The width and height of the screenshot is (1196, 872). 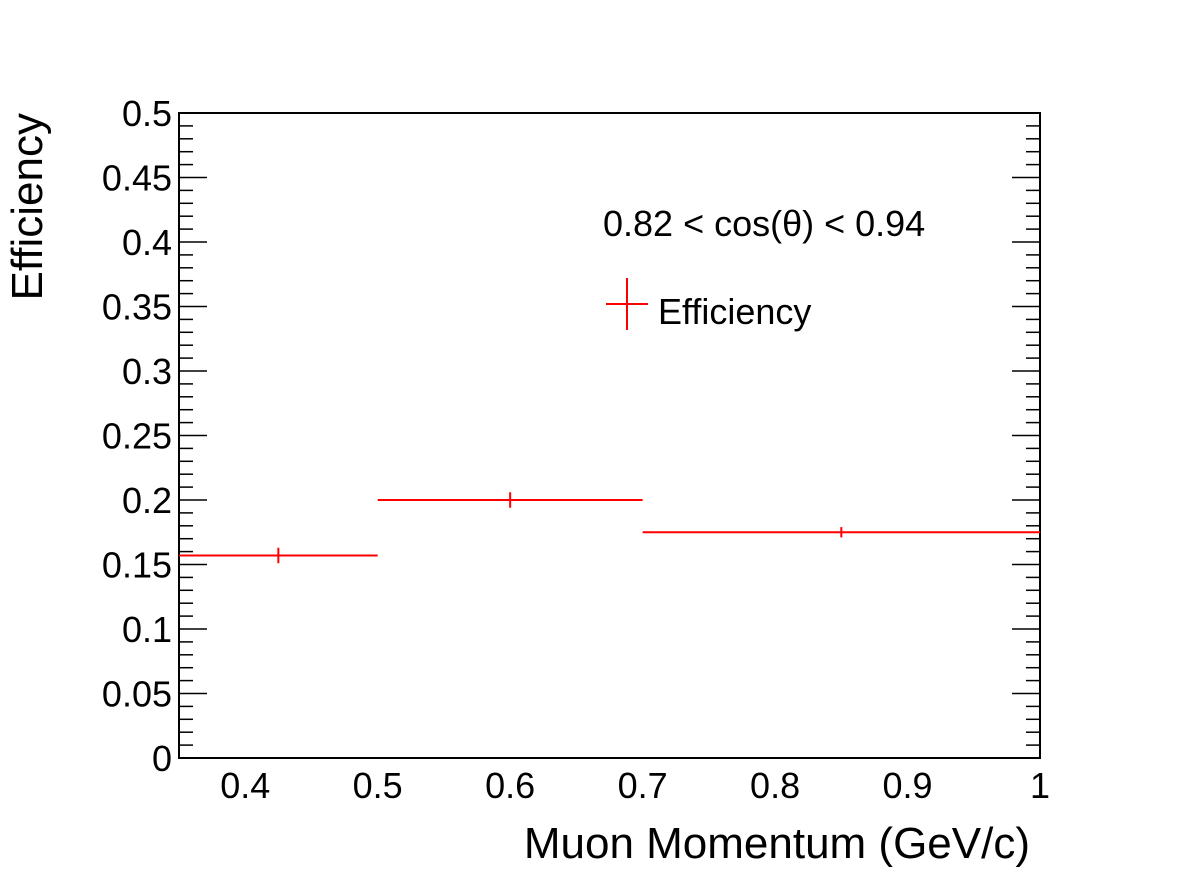 I want to click on y-tick-label: 0.5, so click(x=147, y=113).